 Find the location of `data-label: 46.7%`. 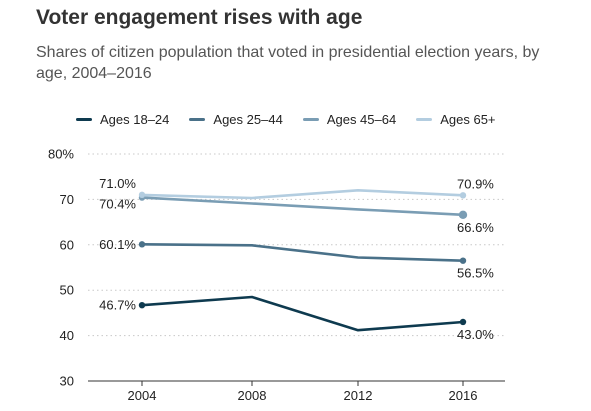

data-label: 46.7% is located at coordinates (117, 305).